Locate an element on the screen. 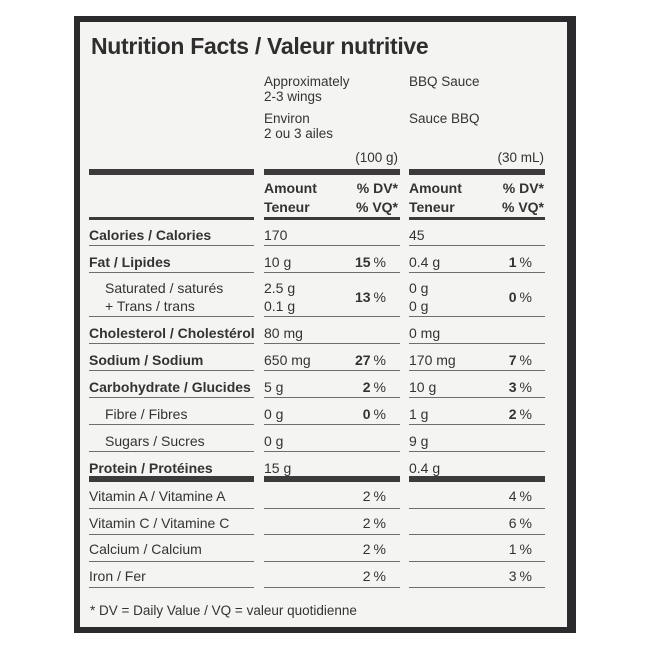 This screenshot has height=650, width=650. dv-value: 27 is located at coordinates (362, 360).